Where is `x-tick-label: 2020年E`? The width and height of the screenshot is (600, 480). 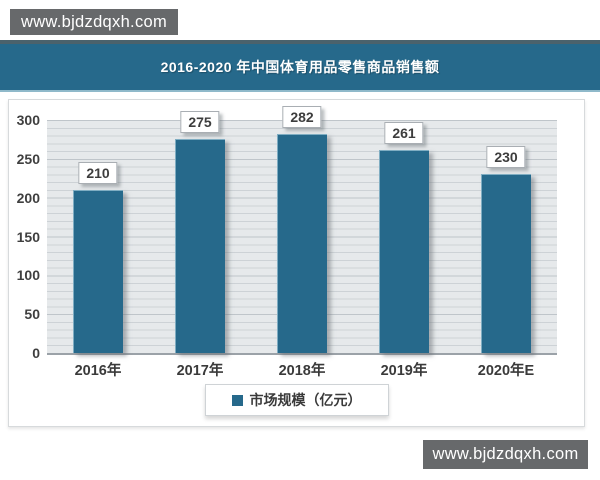
x-tick-label: 2020年E is located at coordinates (506, 371).